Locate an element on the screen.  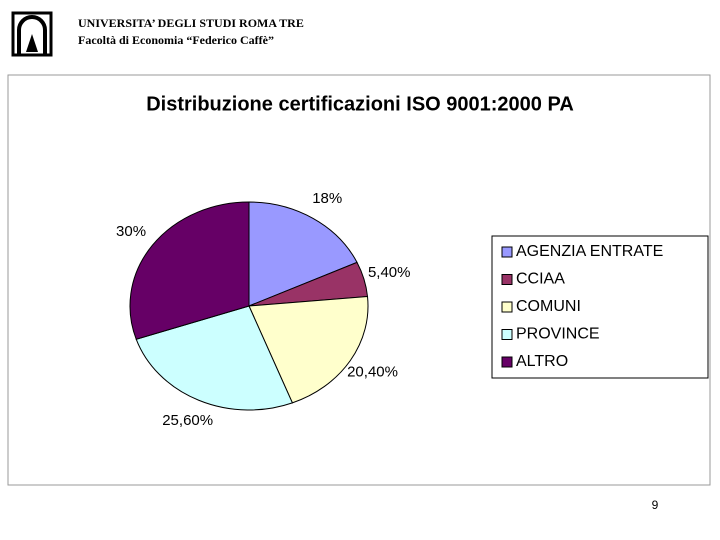
data-label: 5,40% is located at coordinates (389, 272).